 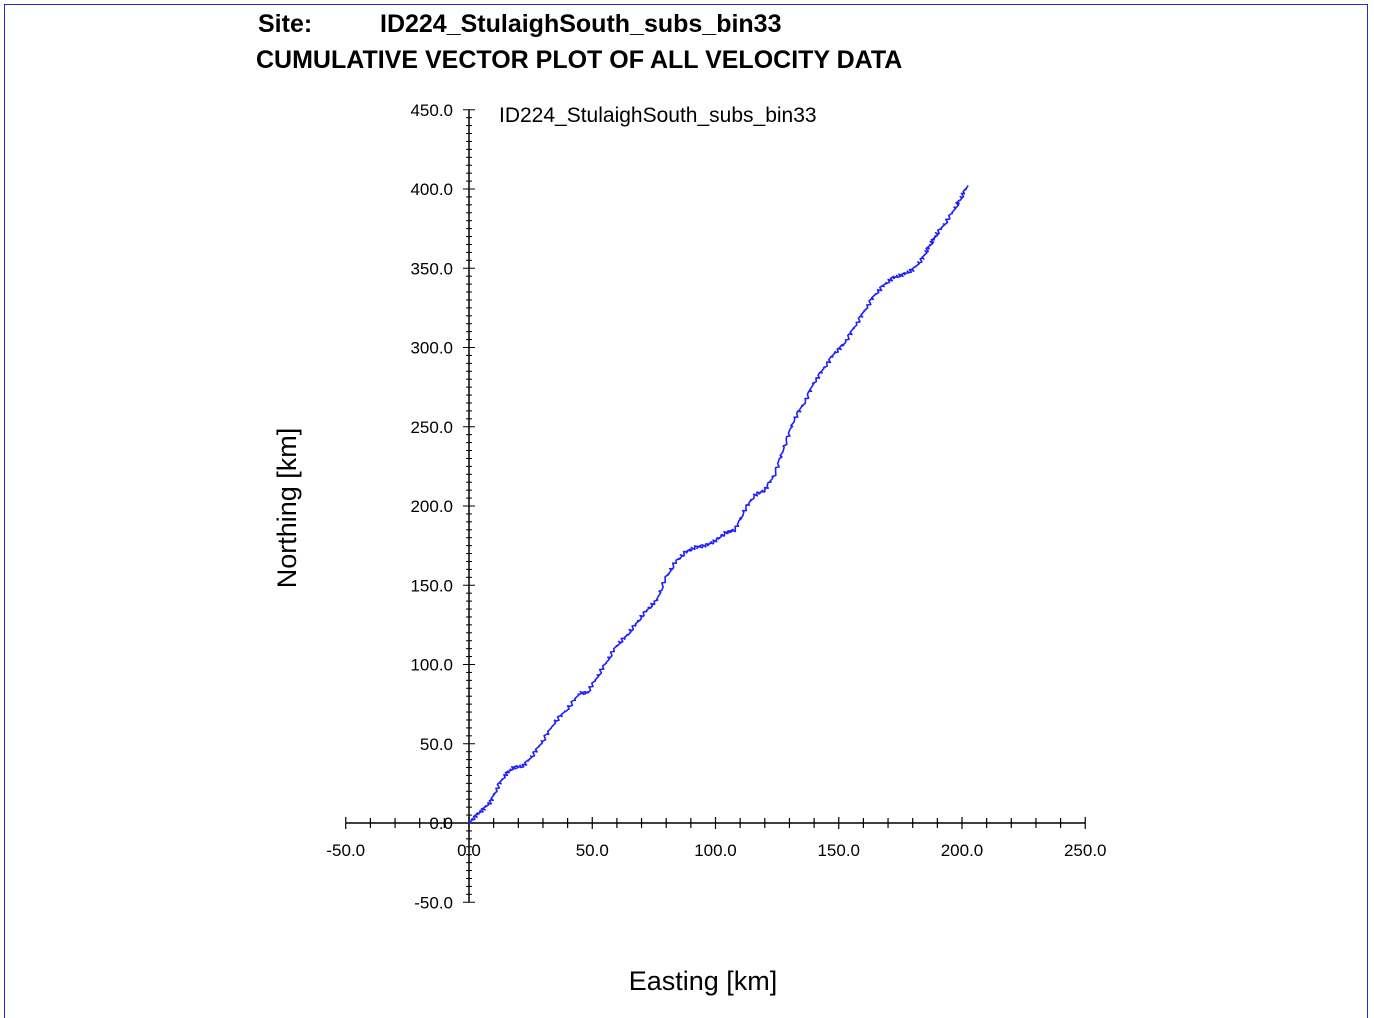 What do you see at coordinates (436, 744) in the screenshot?
I see `y-tick-label: 50.0` at bounding box center [436, 744].